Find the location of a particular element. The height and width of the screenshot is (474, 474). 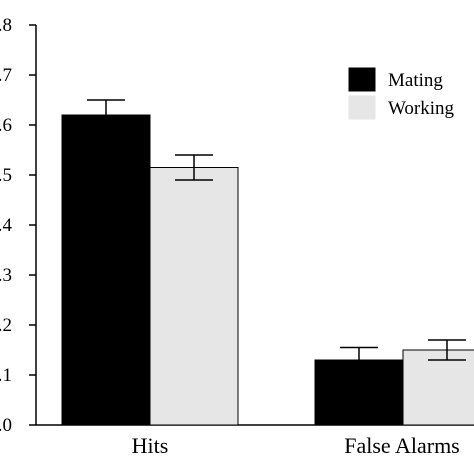

y-tick-label: .2 is located at coordinates (6, 325).